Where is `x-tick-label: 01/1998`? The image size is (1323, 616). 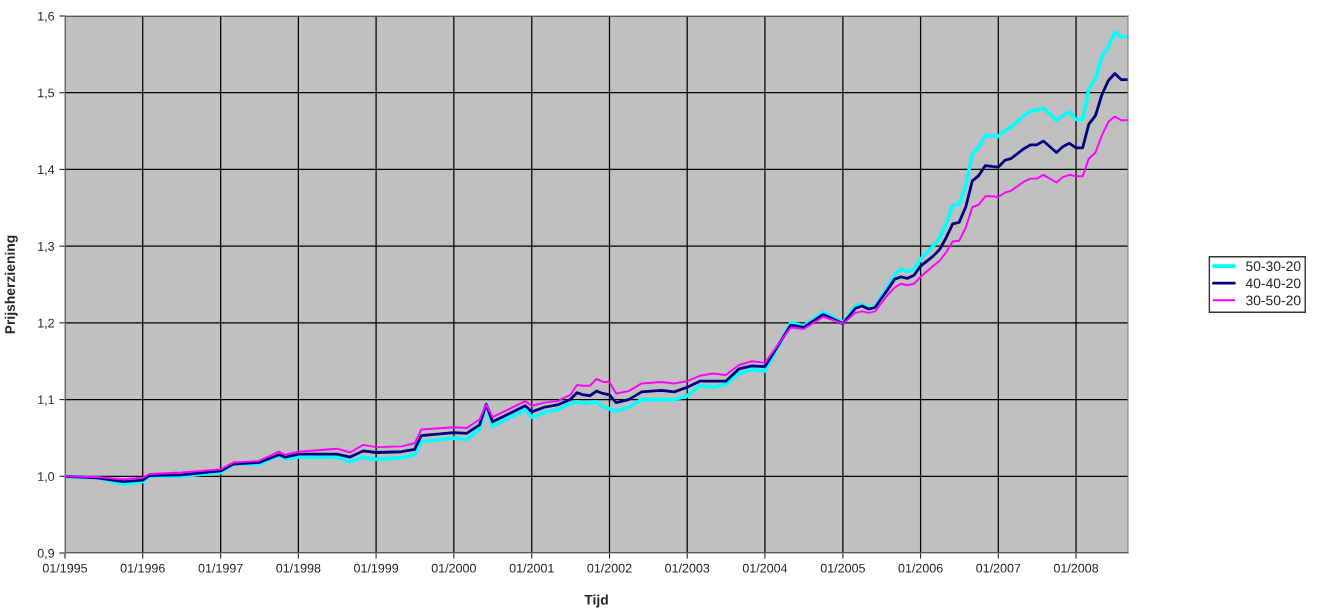
x-tick-label: 01/1998 is located at coordinates (298, 568).